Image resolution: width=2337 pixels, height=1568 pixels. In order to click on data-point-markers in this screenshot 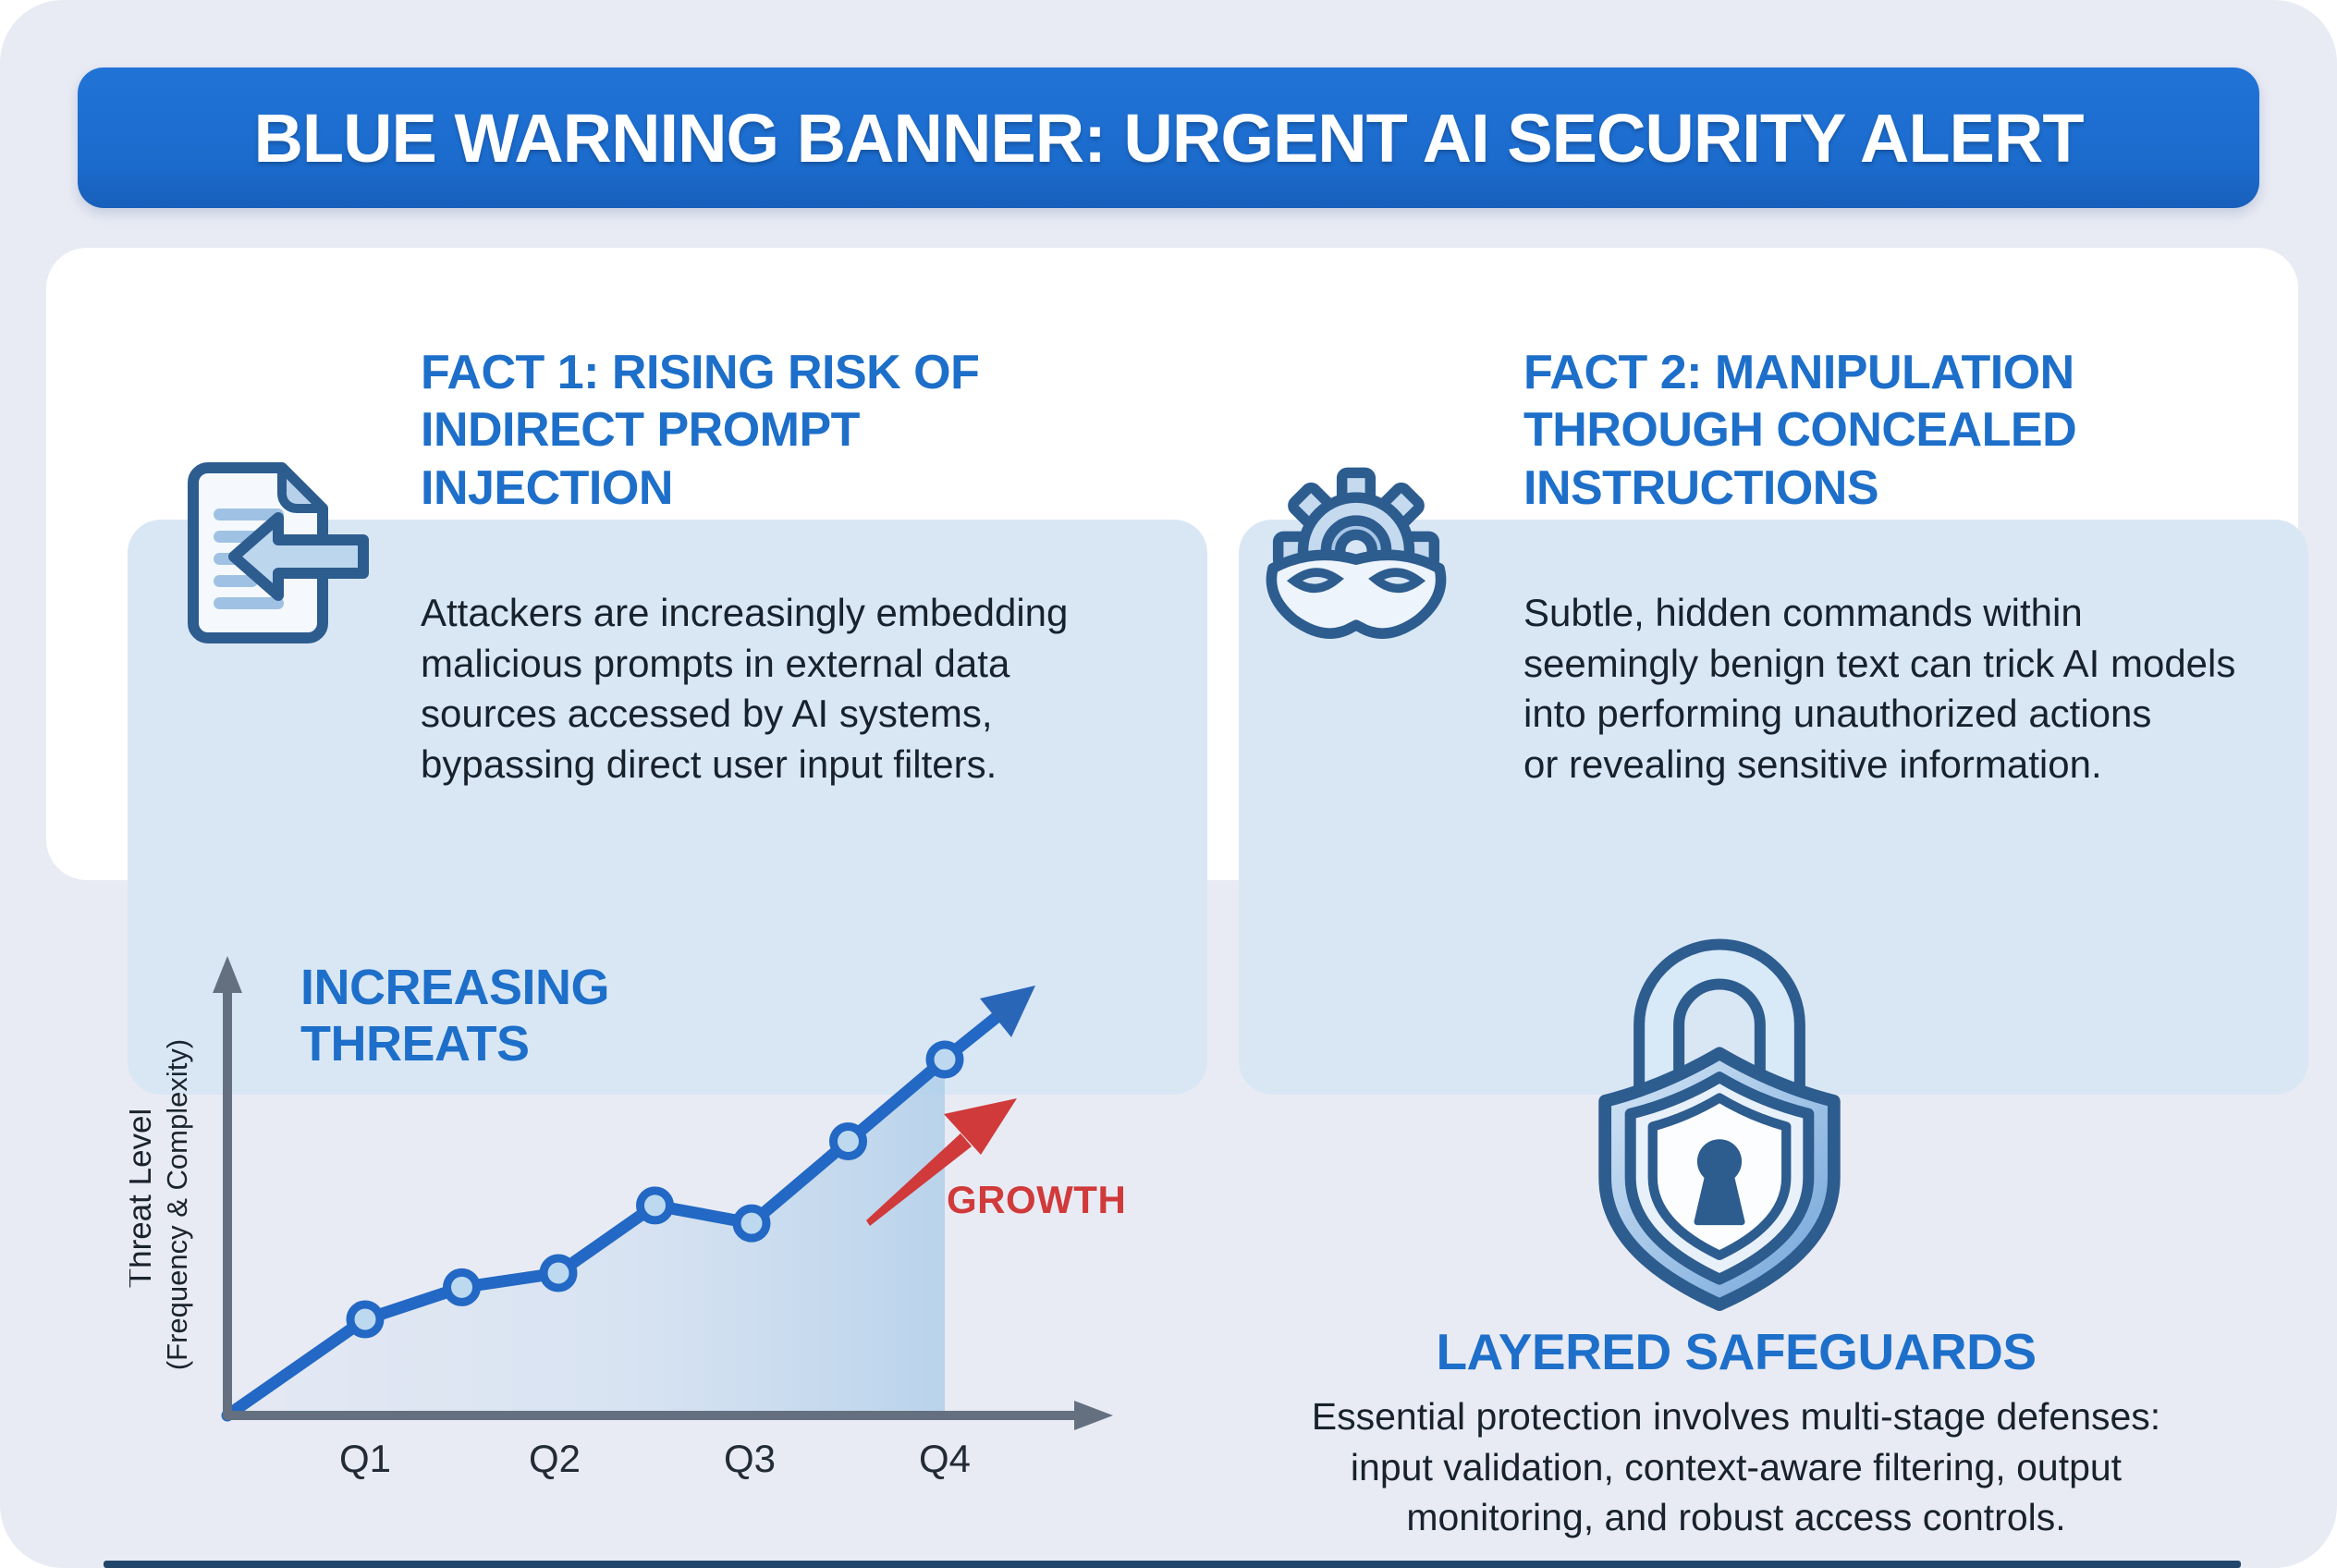, I will do `click(655, 1190)`.